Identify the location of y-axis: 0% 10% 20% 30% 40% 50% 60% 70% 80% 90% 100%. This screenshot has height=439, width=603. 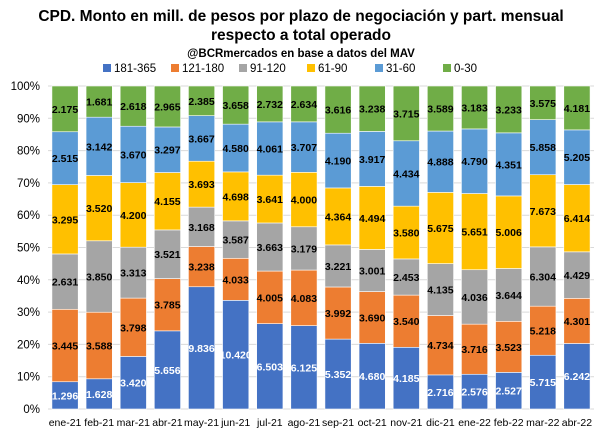
(25, 248).